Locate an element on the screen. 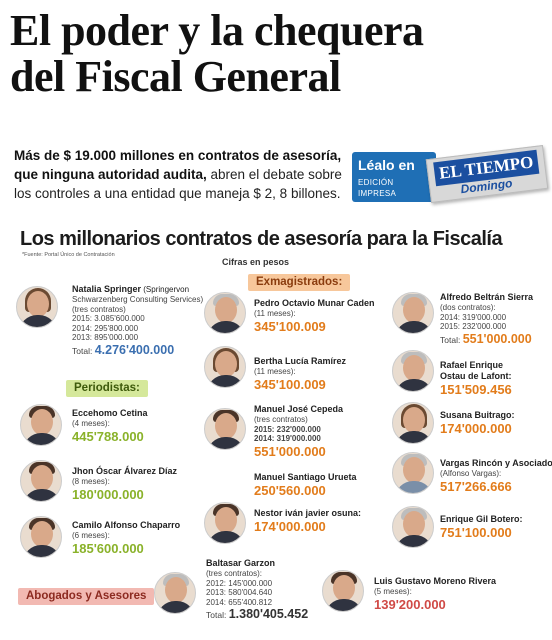 This screenshot has width=552, height=640. person-detail: (dos contratos): is located at coordinates (468, 307).